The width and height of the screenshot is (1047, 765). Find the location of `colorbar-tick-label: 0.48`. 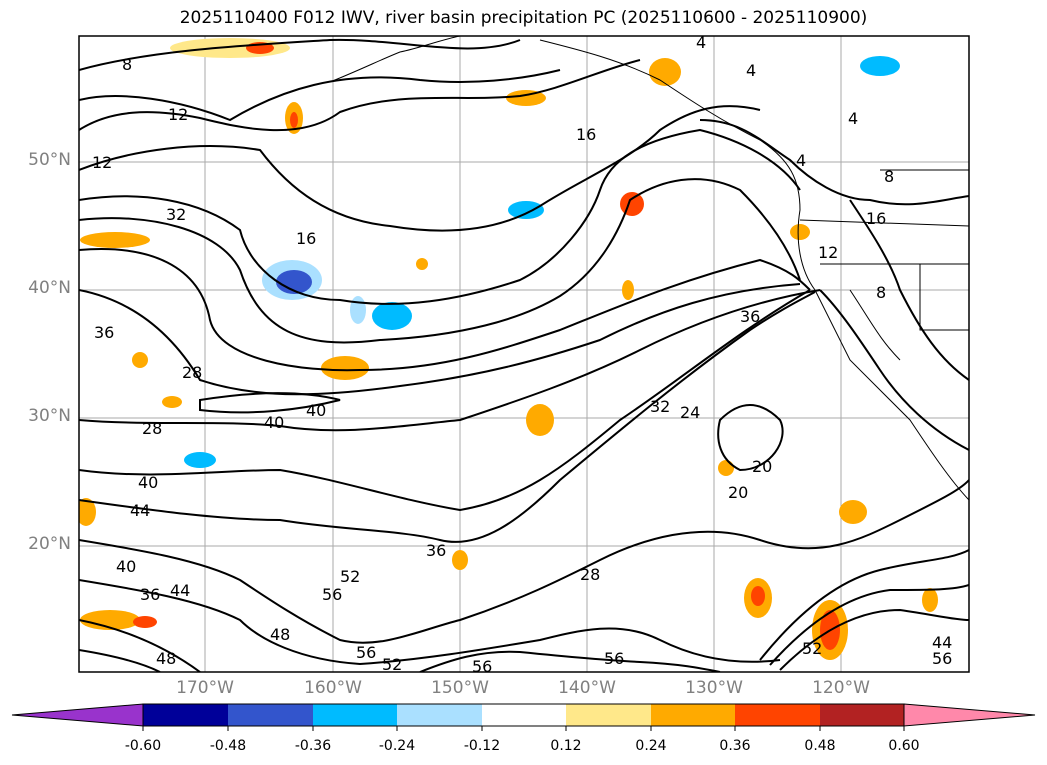

colorbar-tick-label: 0.48 is located at coordinates (820, 746).